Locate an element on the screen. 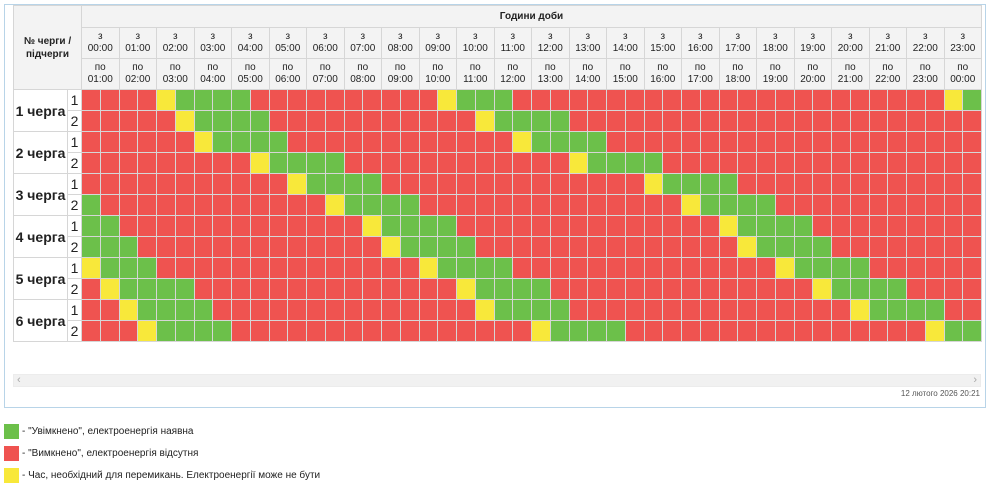 This screenshot has width=990, height=486. to-hour-header: по 19:00 is located at coordinates (775, 74).